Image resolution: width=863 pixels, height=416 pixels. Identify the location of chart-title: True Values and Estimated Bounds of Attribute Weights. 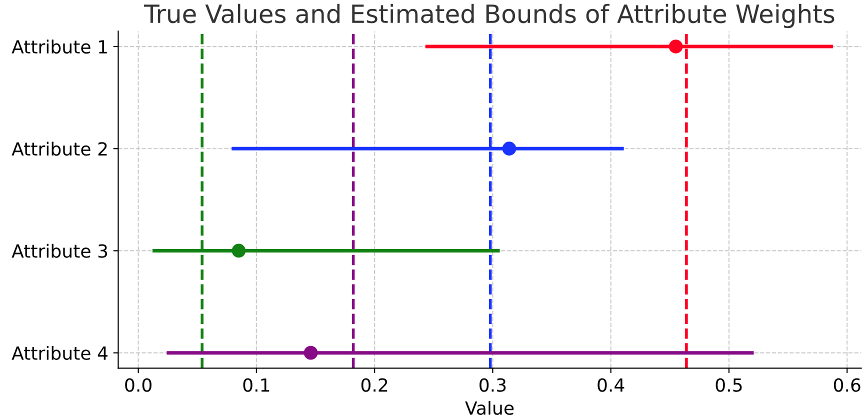
(489, 16).